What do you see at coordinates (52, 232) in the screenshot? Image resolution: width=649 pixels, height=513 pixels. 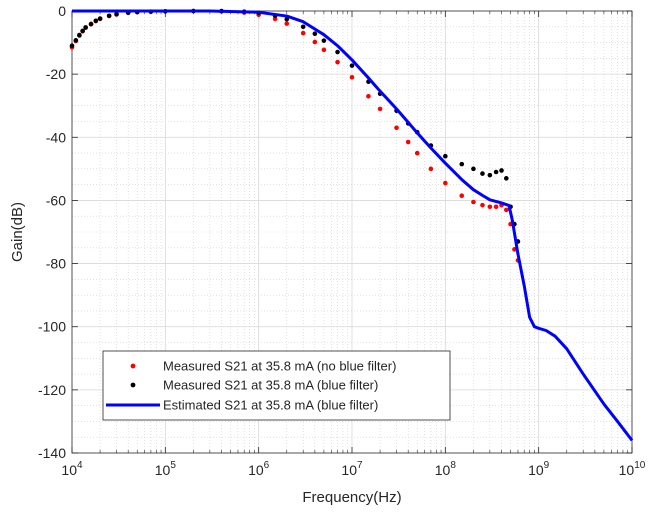 I see `y-tick-labels: 0 -20 -40 -60 -80 -100 -120 -140` at bounding box center [52, 232].